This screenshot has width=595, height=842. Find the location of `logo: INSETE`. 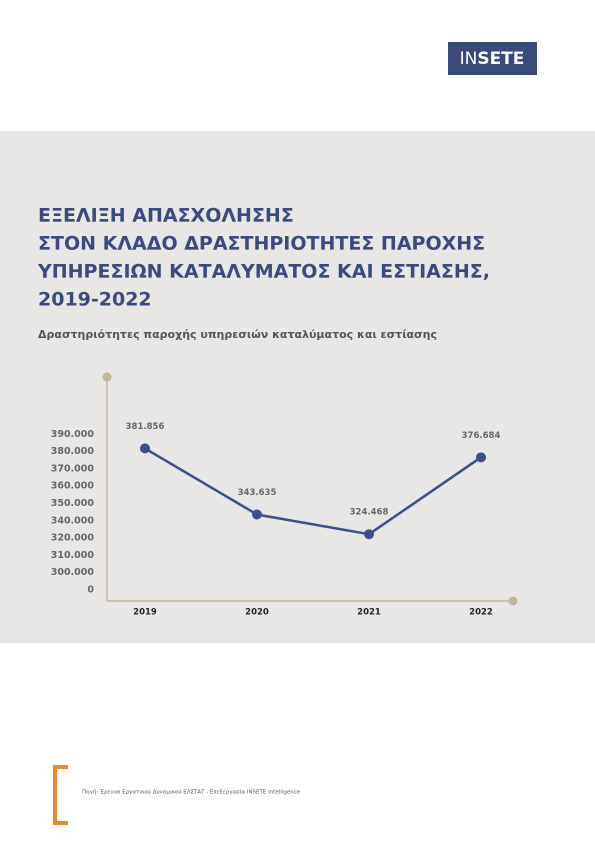

logo: INSETE is located at coordinates (492, 59).